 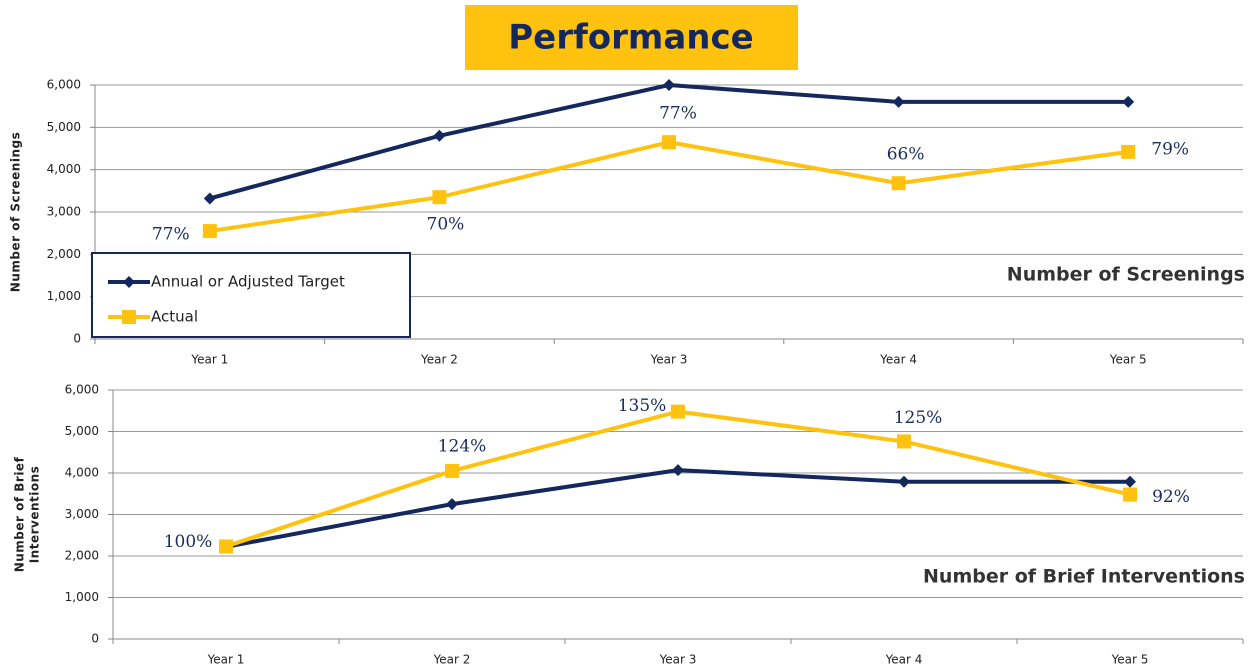 What do you see at coordinates (642, 406) in the screenshot?
I see `annotation: 135%` at bounding box center [642, 406].